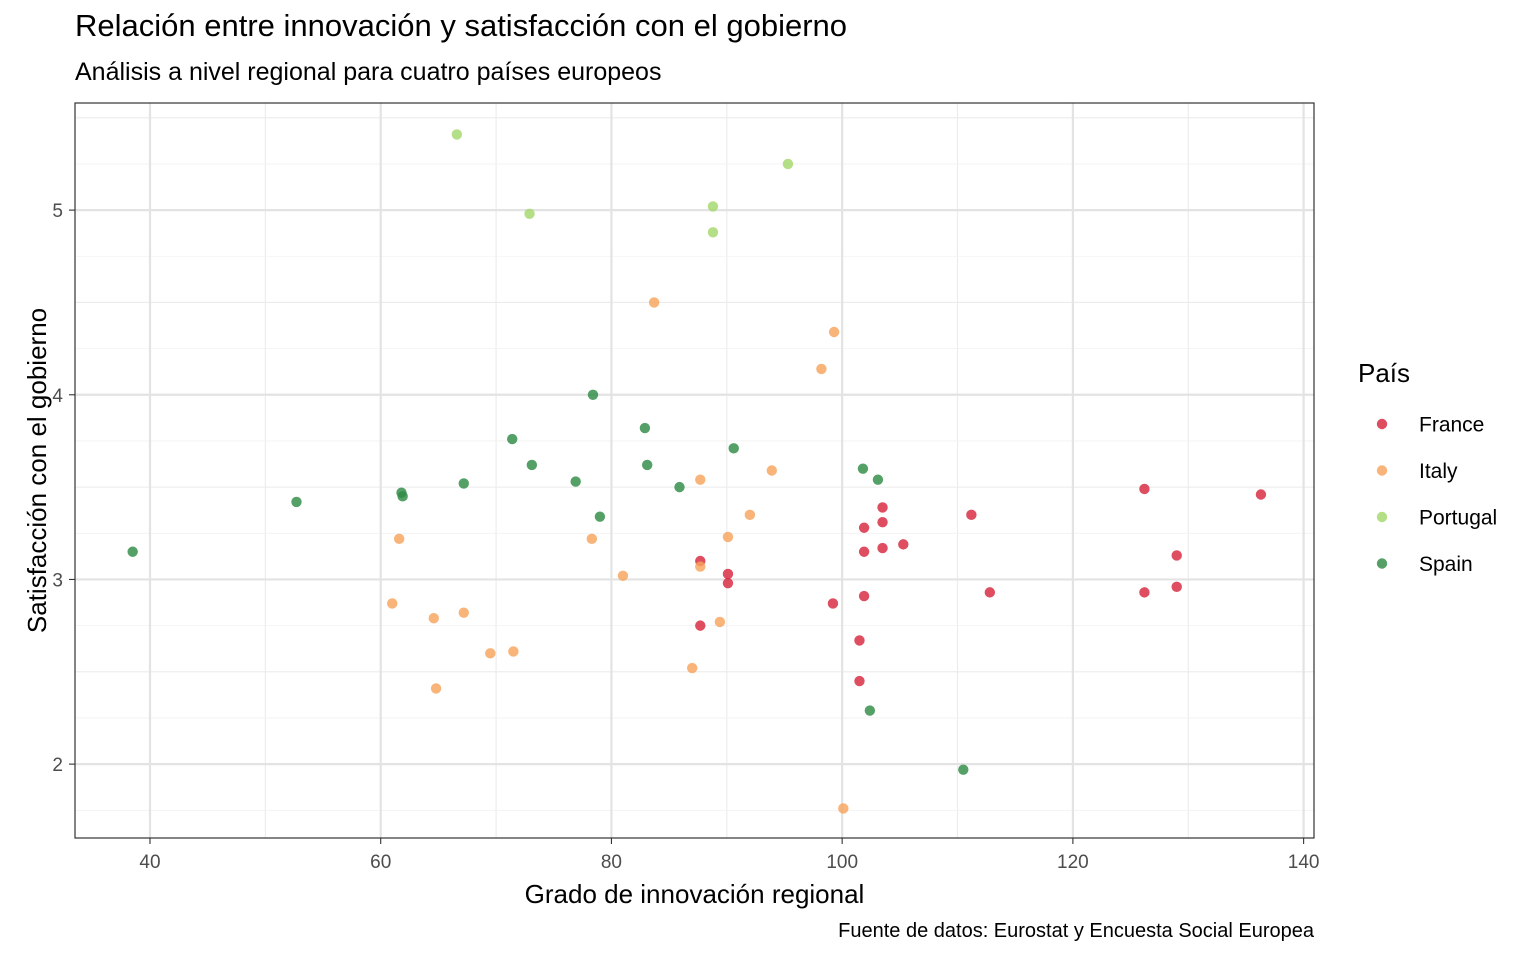 This screenshot has height=960, width=1536. Describe the element at coordinates (1458, 518) in the screenshot. I see `legend-label-portugal: Portugal` at that location.